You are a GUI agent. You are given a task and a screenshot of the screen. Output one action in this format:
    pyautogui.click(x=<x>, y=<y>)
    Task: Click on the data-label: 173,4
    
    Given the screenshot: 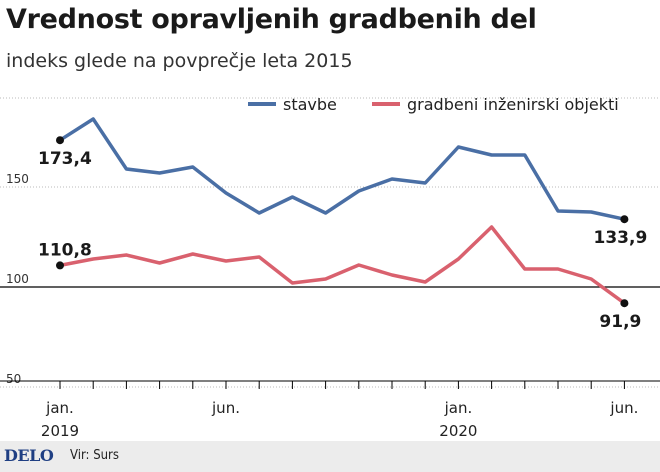 What is the action you would take?
    pyautogui.click(x=65, y=159)
    